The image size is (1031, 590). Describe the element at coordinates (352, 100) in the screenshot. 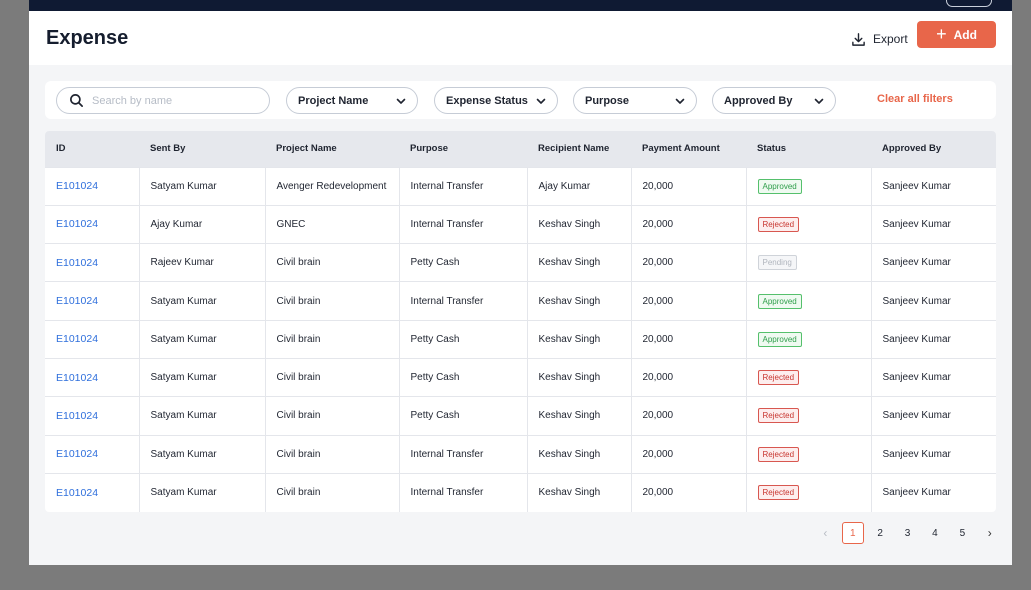

I see `project-name-dropdown: Project Name` at that location.